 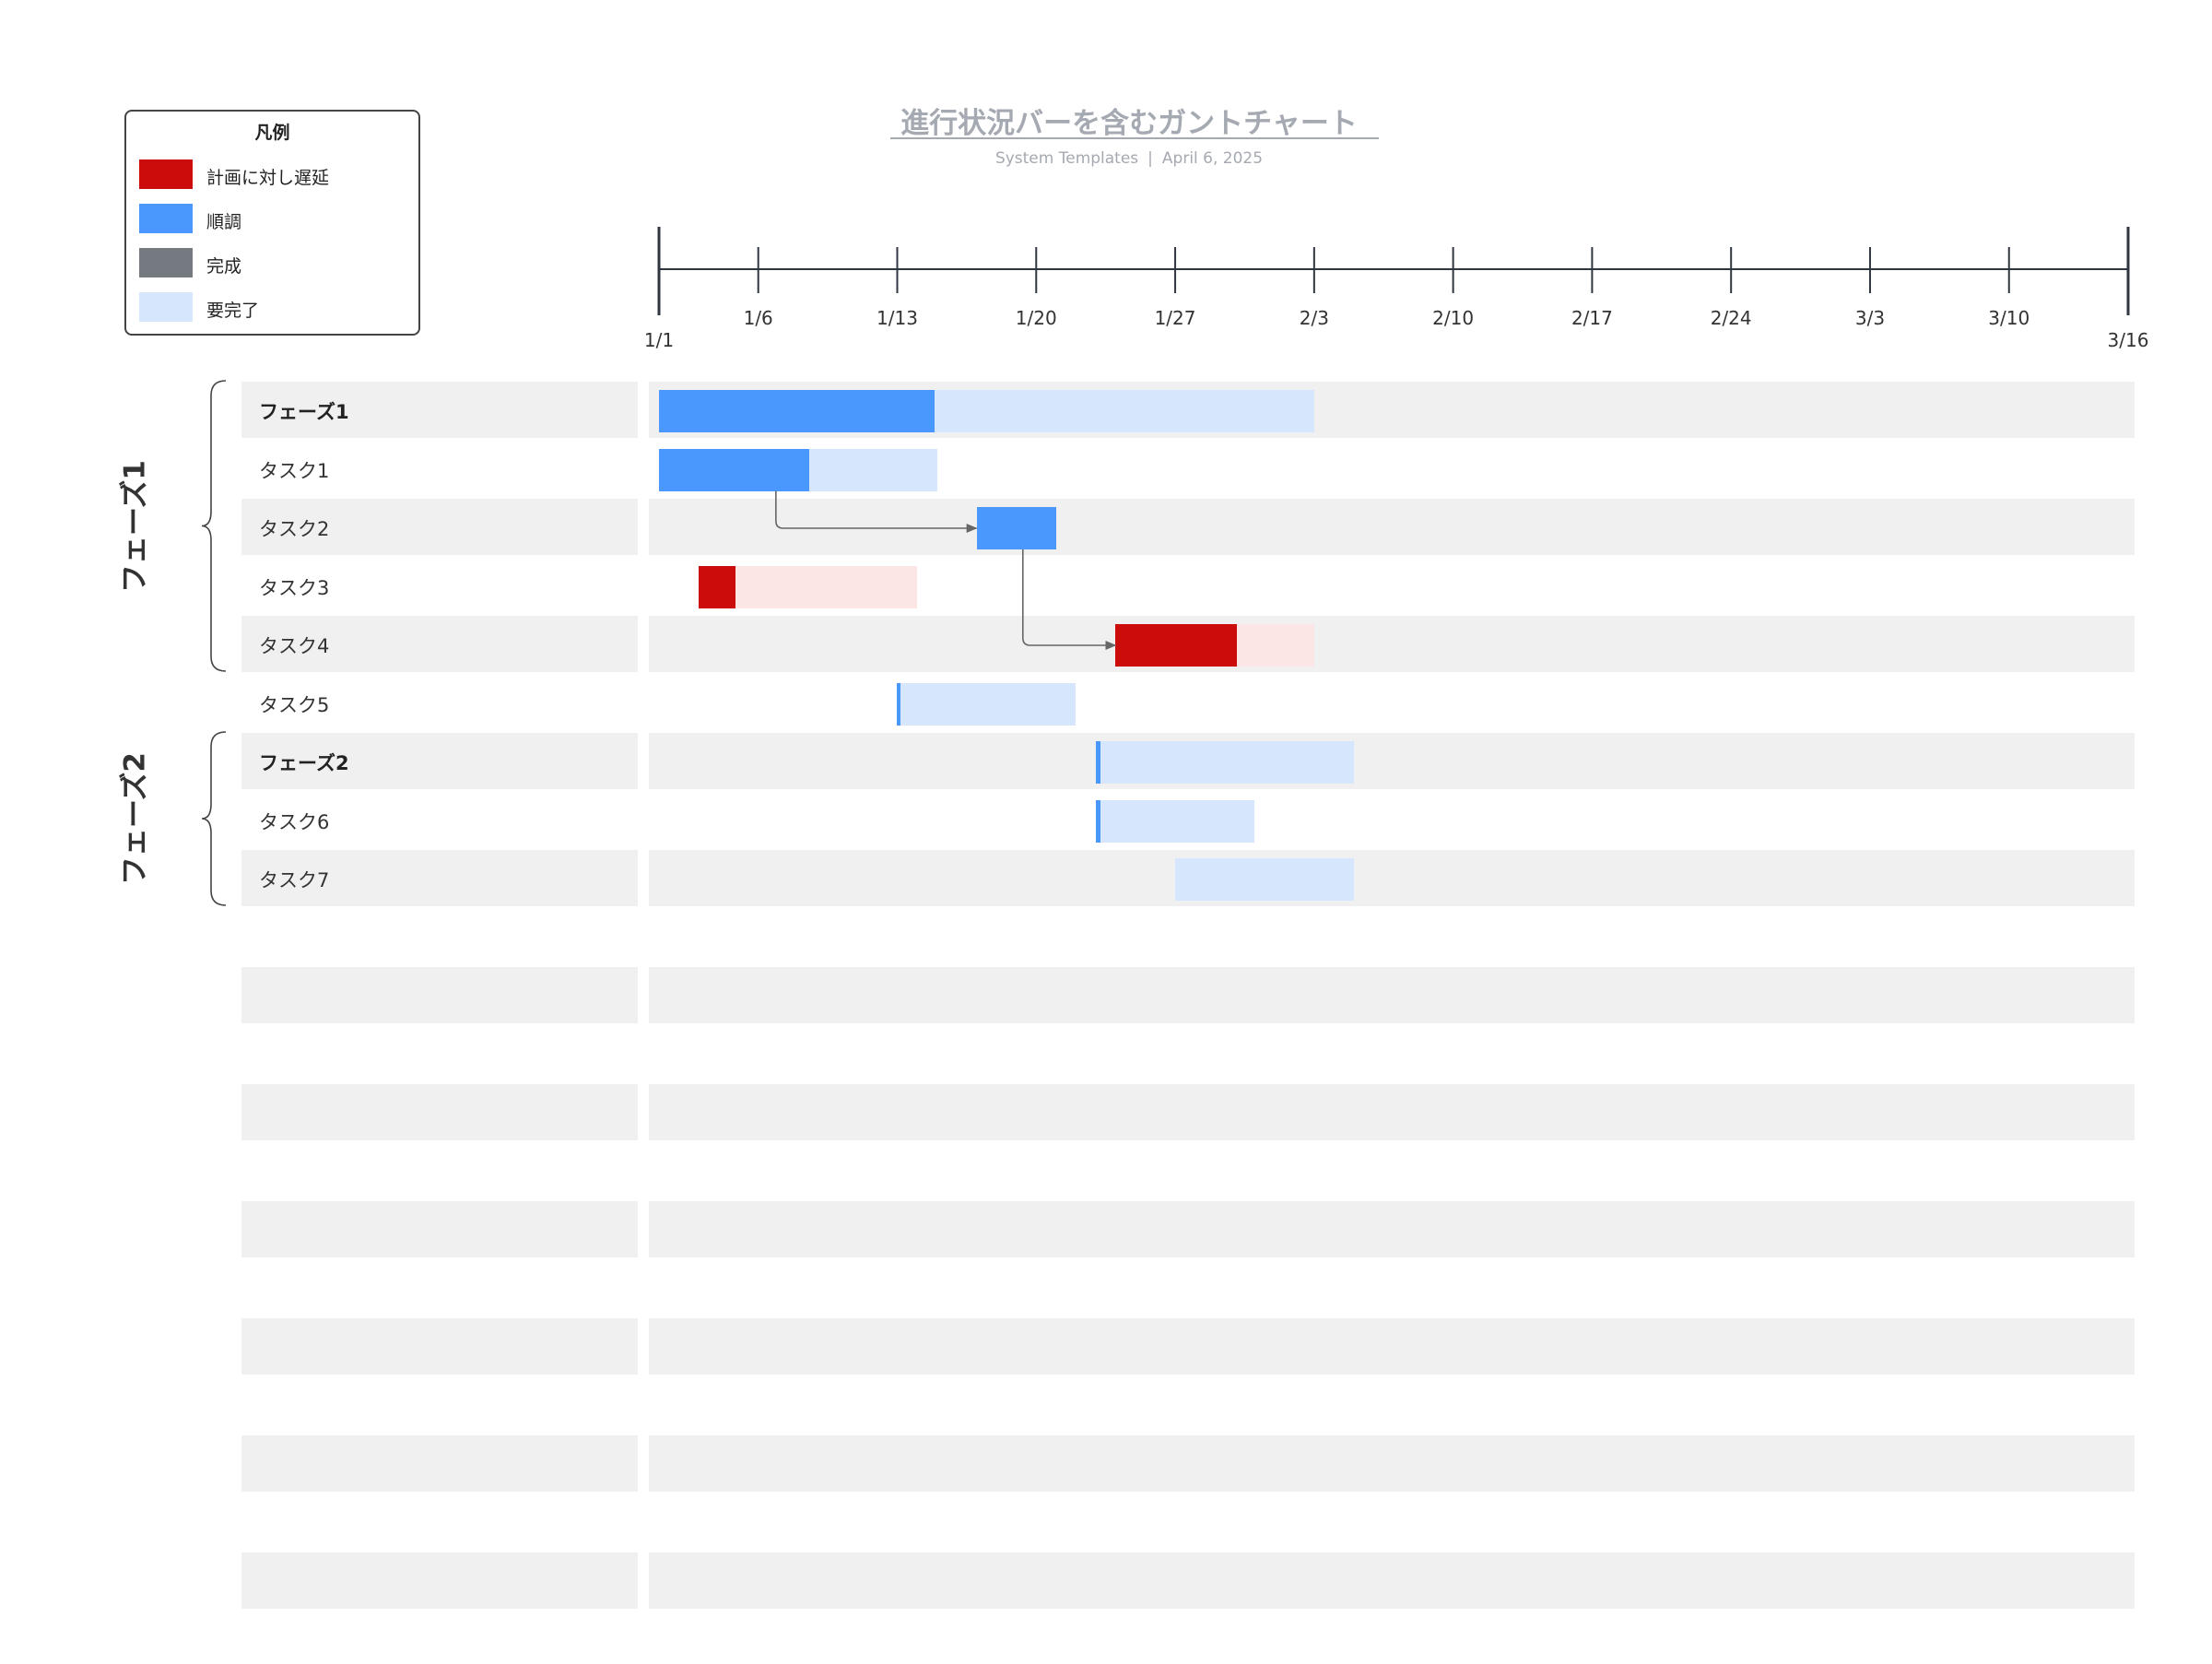 What do you see at coordinates (294, 705) in the screenshot?
I see `task-label: タスク5` at bounding box center [294, 705].